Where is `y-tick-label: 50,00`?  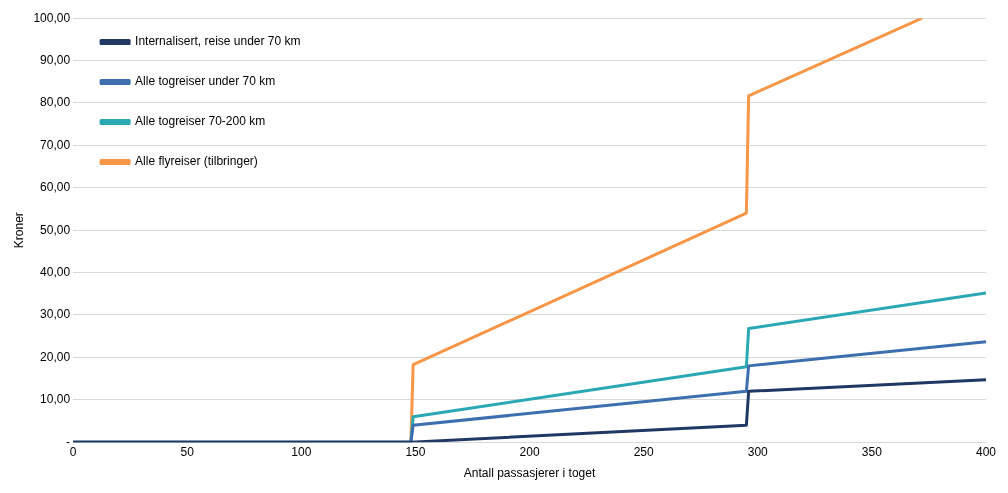
y-tick-label: 50,00 is located at coordinates (55, 229).